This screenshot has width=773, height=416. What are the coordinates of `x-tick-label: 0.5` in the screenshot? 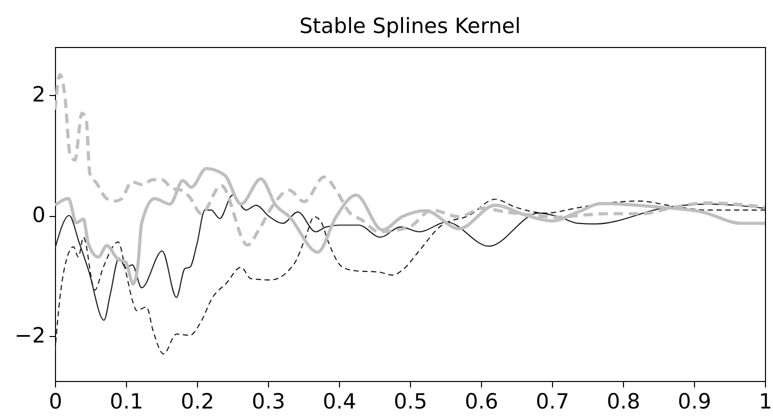 It's located at (411, 402).